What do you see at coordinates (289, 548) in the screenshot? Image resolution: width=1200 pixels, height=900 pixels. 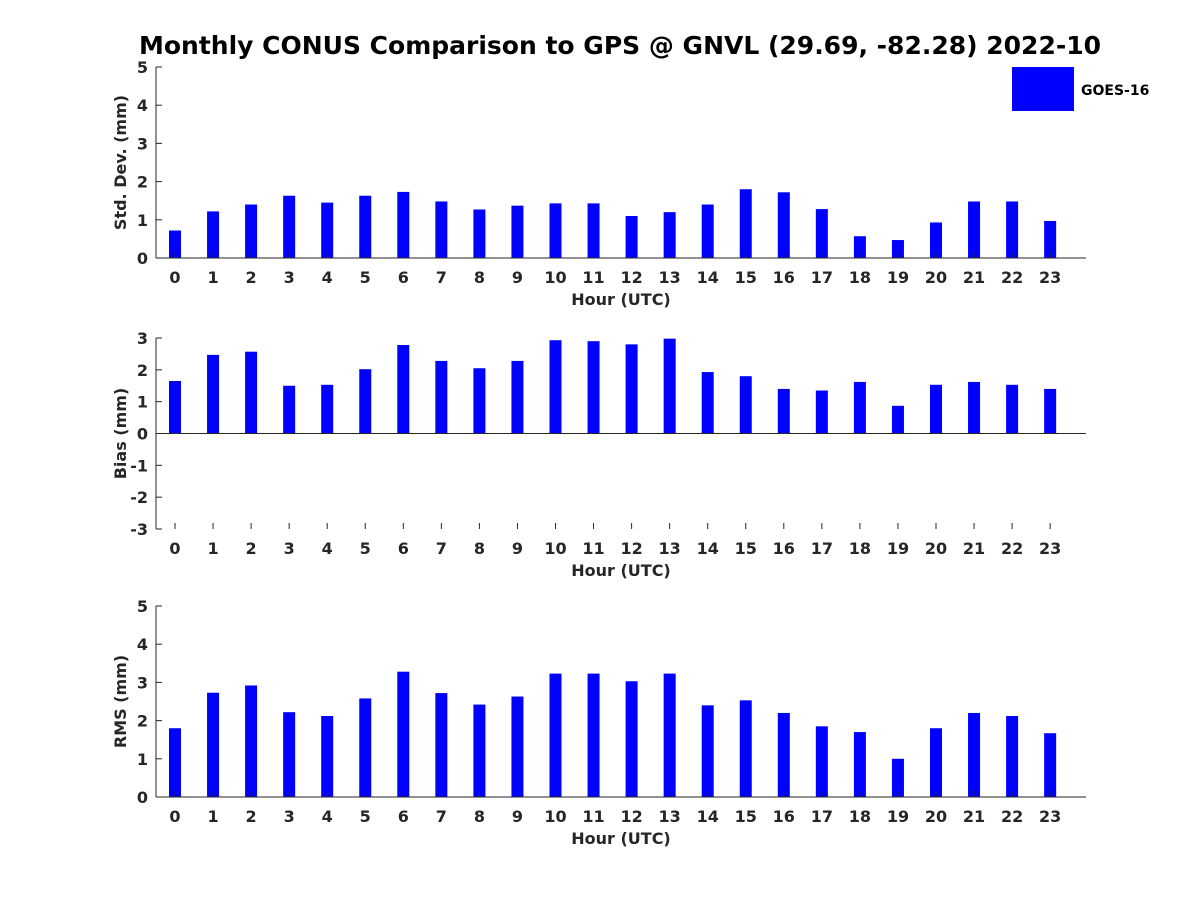 I see `x-tick-label: 3` at bounding box center [289, 548].